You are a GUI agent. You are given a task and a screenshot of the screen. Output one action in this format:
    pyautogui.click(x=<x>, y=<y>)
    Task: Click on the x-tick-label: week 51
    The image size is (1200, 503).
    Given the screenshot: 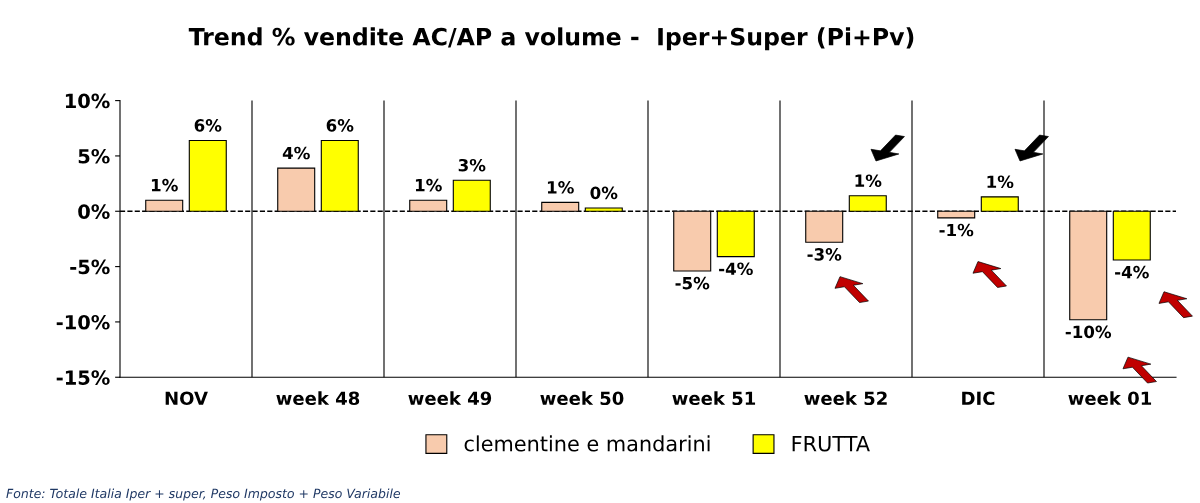 What is the action you would take?
    pyautogui.click(x=714, y=398)
    